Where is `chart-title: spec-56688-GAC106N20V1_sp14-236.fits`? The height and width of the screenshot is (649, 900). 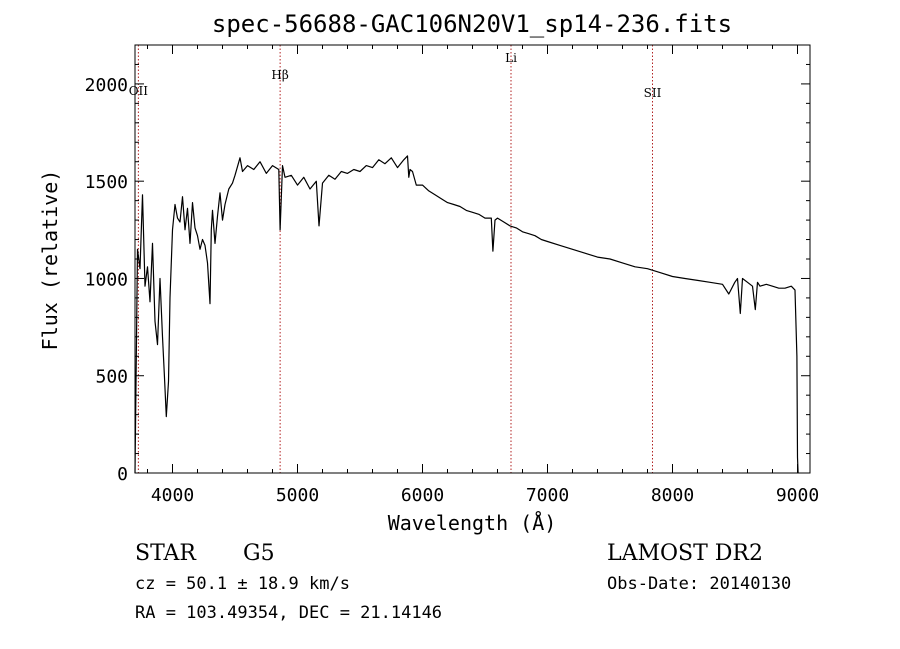 chart-title: spec-56688-GAC106N20V1_sp14-236.fits is located at coordinates (472, 24).